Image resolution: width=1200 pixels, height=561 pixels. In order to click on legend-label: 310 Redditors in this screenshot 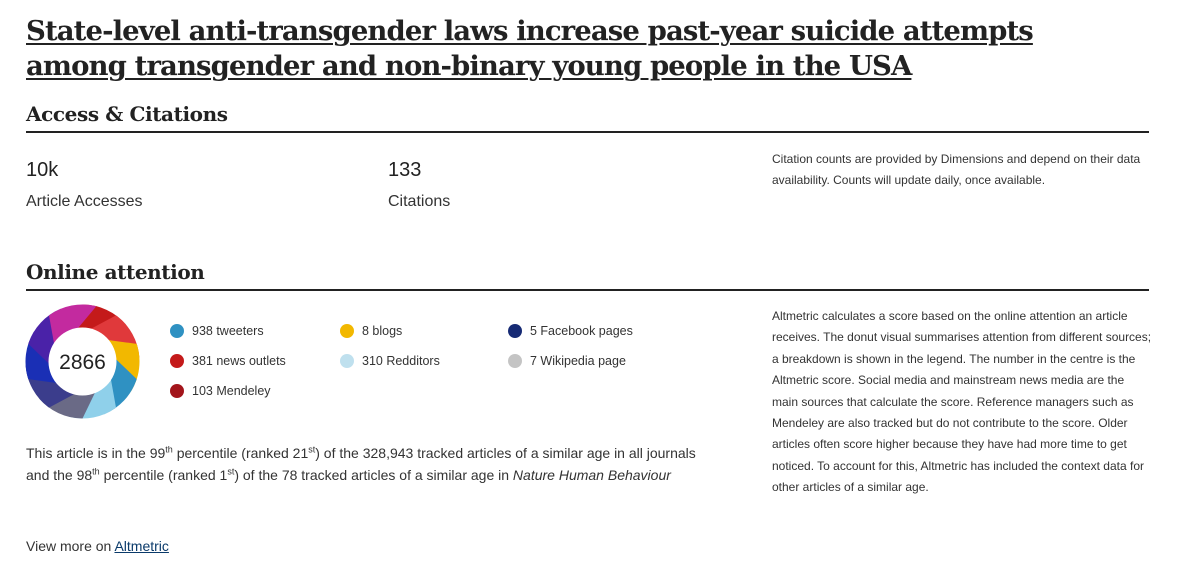, I will do `click(401, 361)`.